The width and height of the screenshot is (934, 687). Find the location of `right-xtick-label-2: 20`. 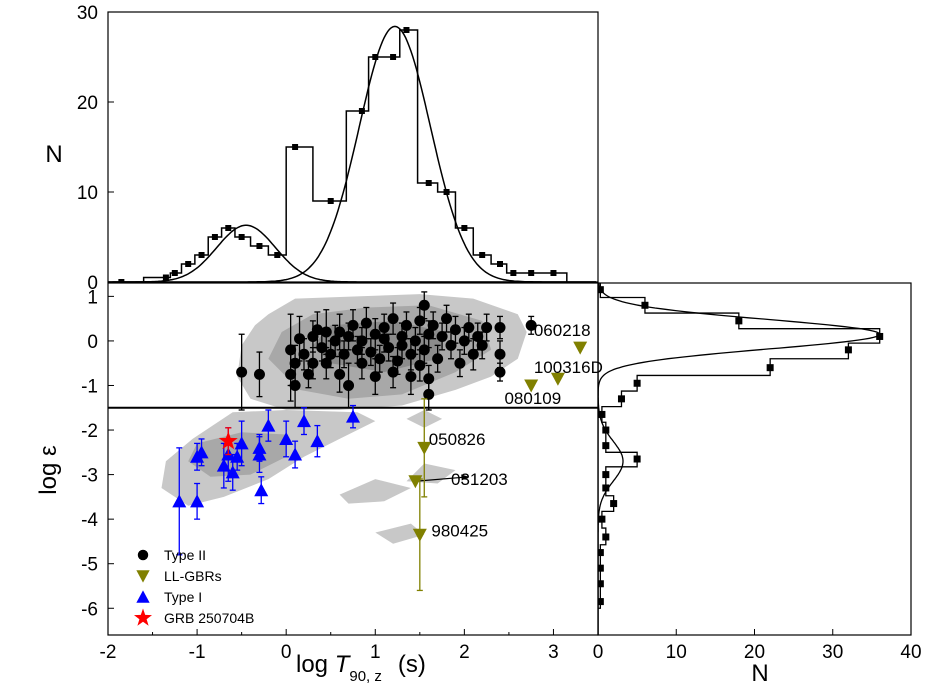

right-xtick-label-2: 20 is located at coordinates (754, 652).